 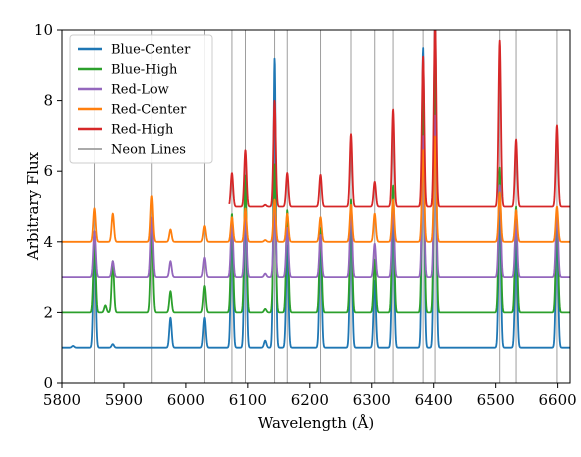 What do you see at coordinates (48, 383) in the screenshot?
I see `y-tick-label: 0` at bounding box center [48, 383].